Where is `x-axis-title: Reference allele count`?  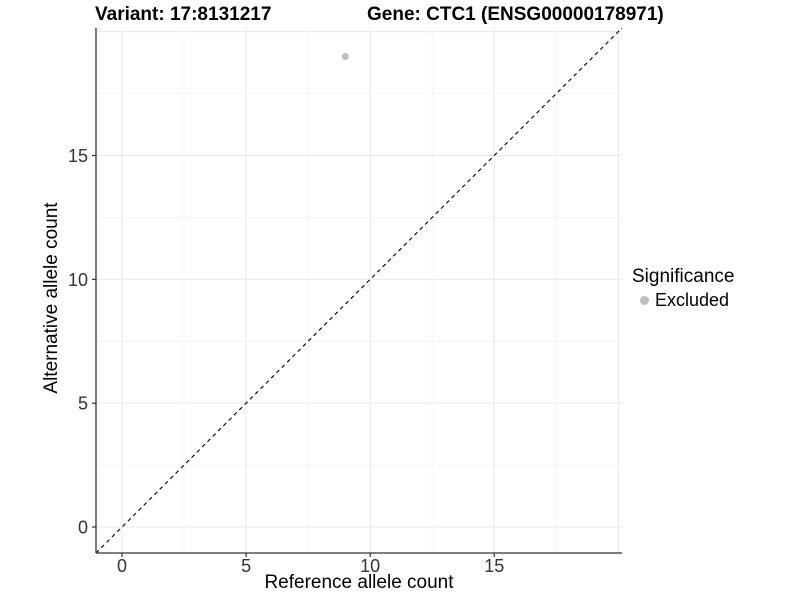
x-axis-title: Reference allele count is located at coordinates (359, 582).